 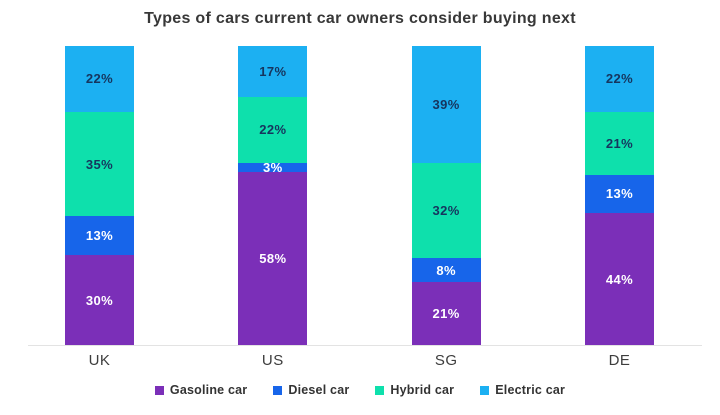 I want to click on bar-sg: 39% 32% 8% 21%, so click(x=446, y=195).